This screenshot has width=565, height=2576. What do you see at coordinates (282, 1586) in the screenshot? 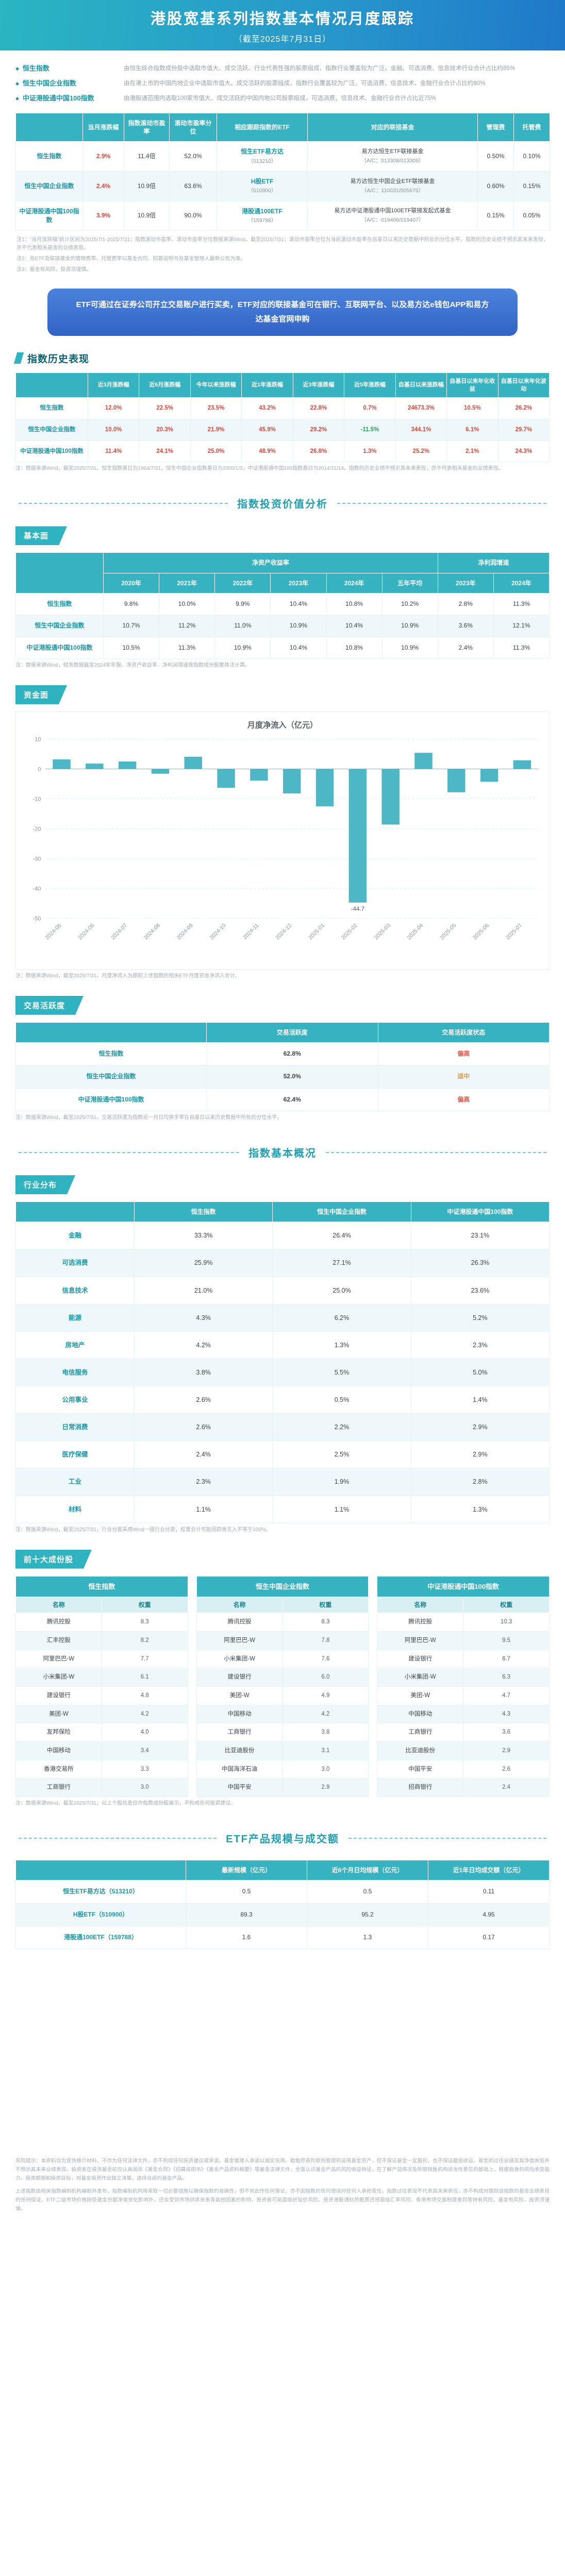
I see `holdings-index-title: 恒生中国企业指数` at bounding box center [282, 1586].